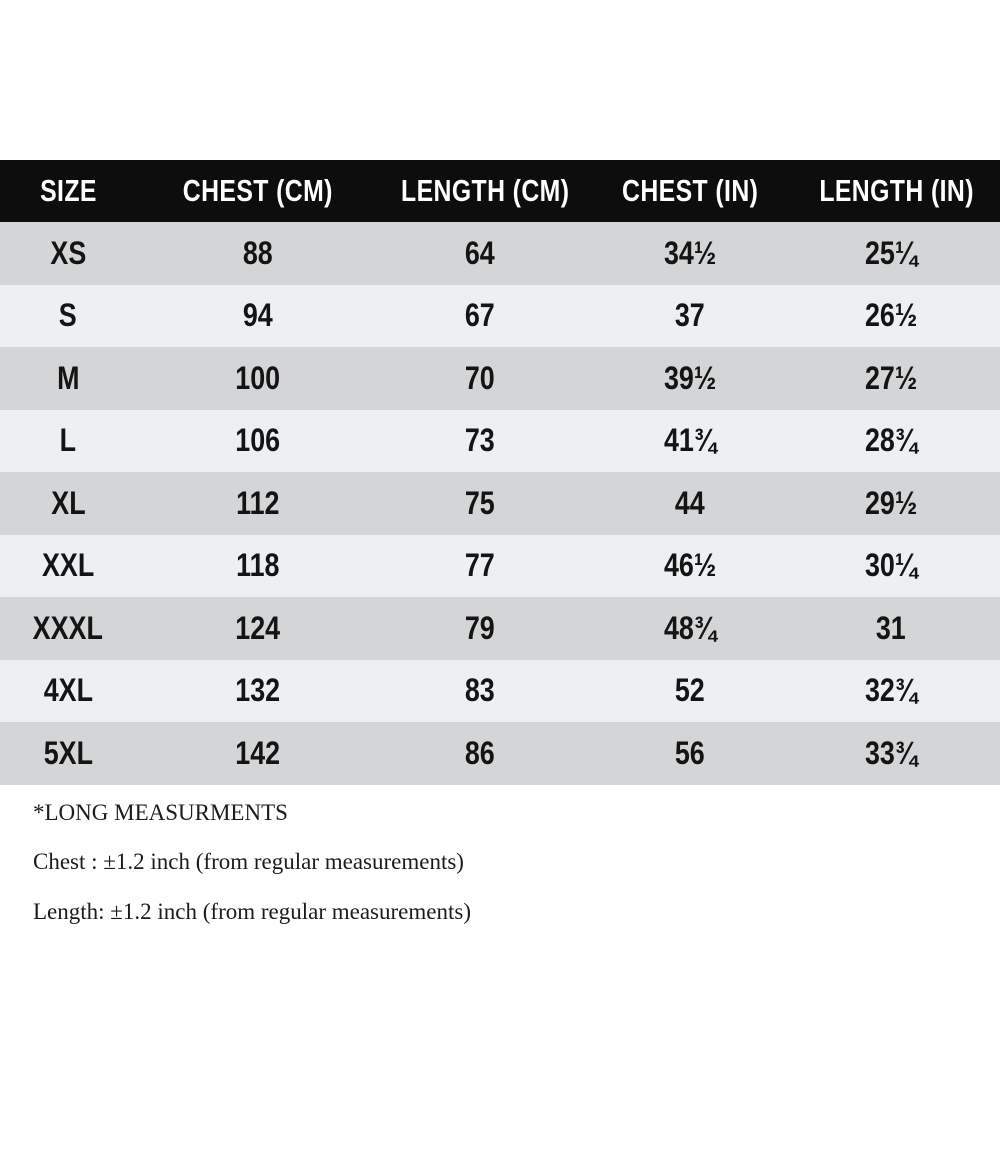  I want to click on column-header-label: SIZE, so click(68, 190).